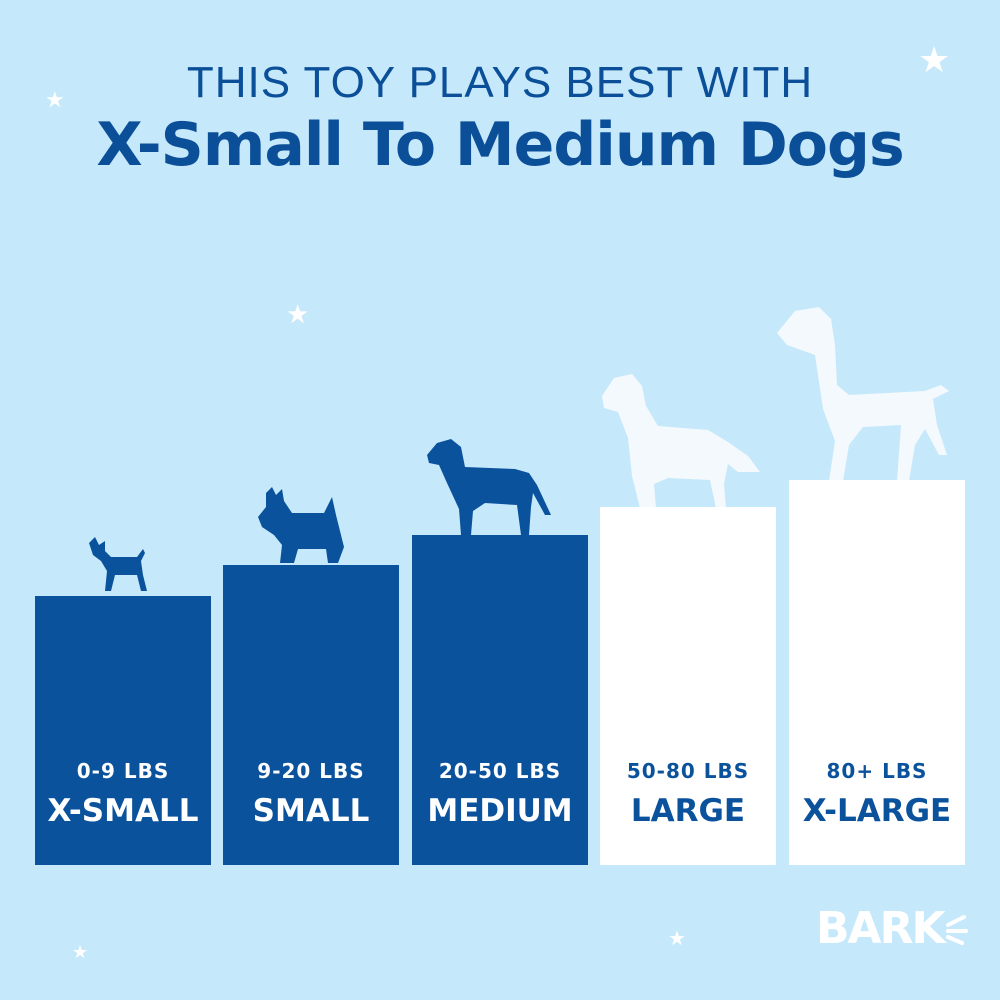 This screenshot has width=1000, height=1000. Describe the element at coordinates (688, 686) in the screenshot. I see `size-bar-large: 50-80 LBS LARGE` at that location.